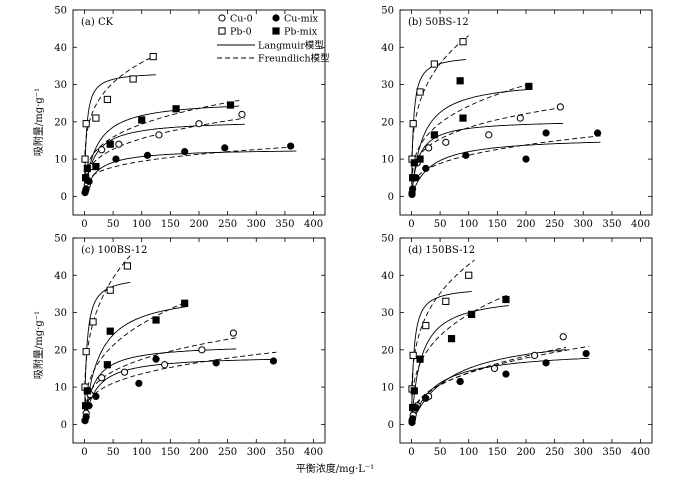 The width and height of the screenshot is (700, 483). What do you see at coordinates (387, 160) in the screenshot?
I see `y-tick-label: 10` at bounding box center [387, 160].